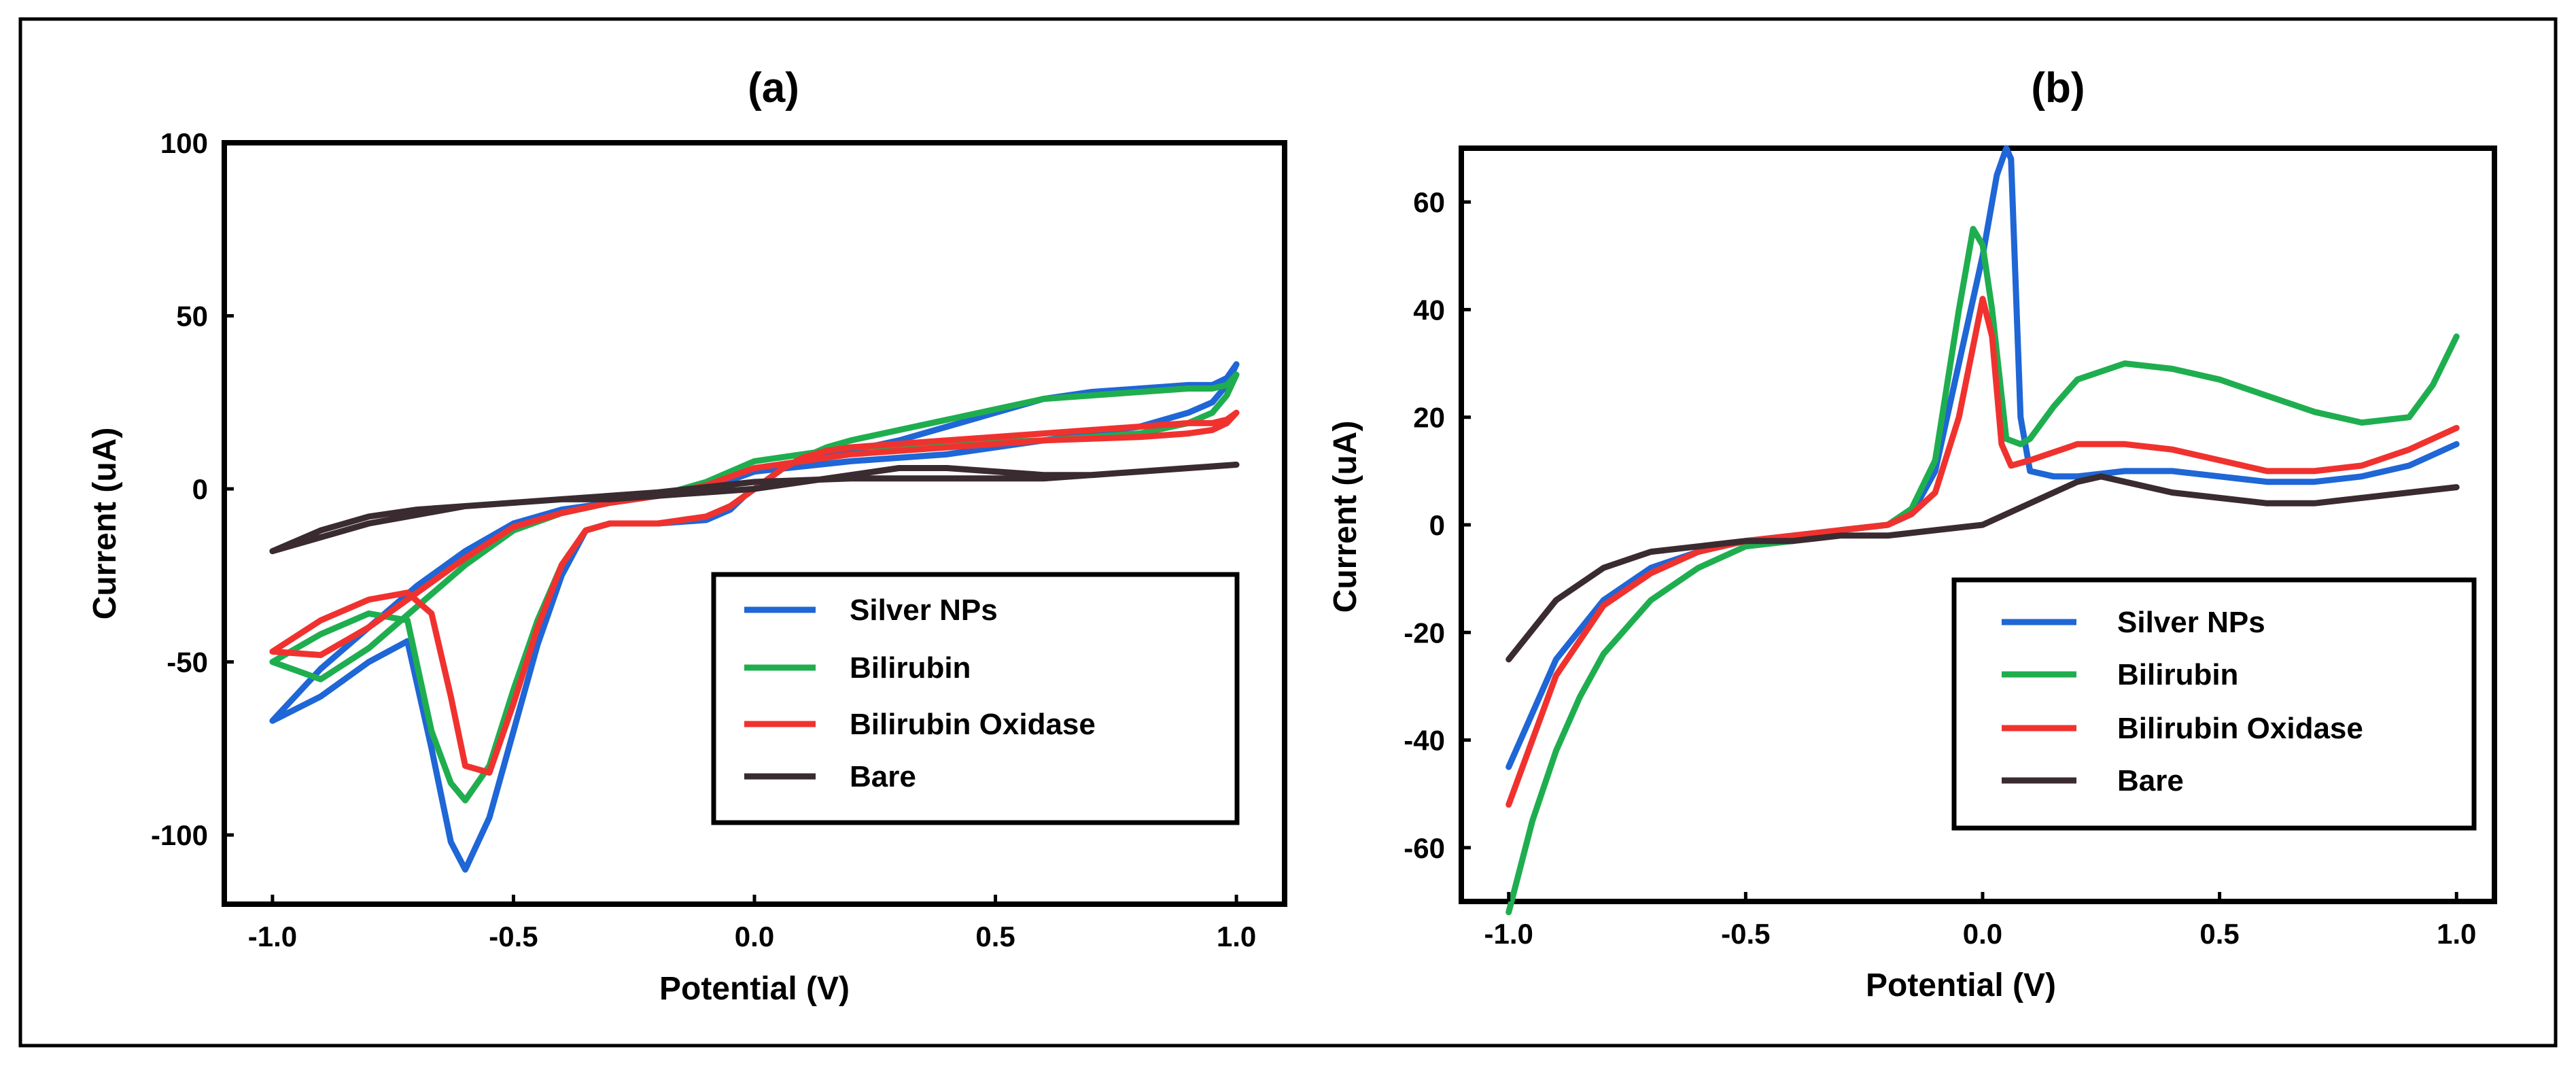 Image resolution: width=2576 pixels, height=1066 pixels. Describe the element at coordinates (924, 610) in the screenshot. I see `panel-a-legend-label-silver-nps: Silver NPs` at that location.